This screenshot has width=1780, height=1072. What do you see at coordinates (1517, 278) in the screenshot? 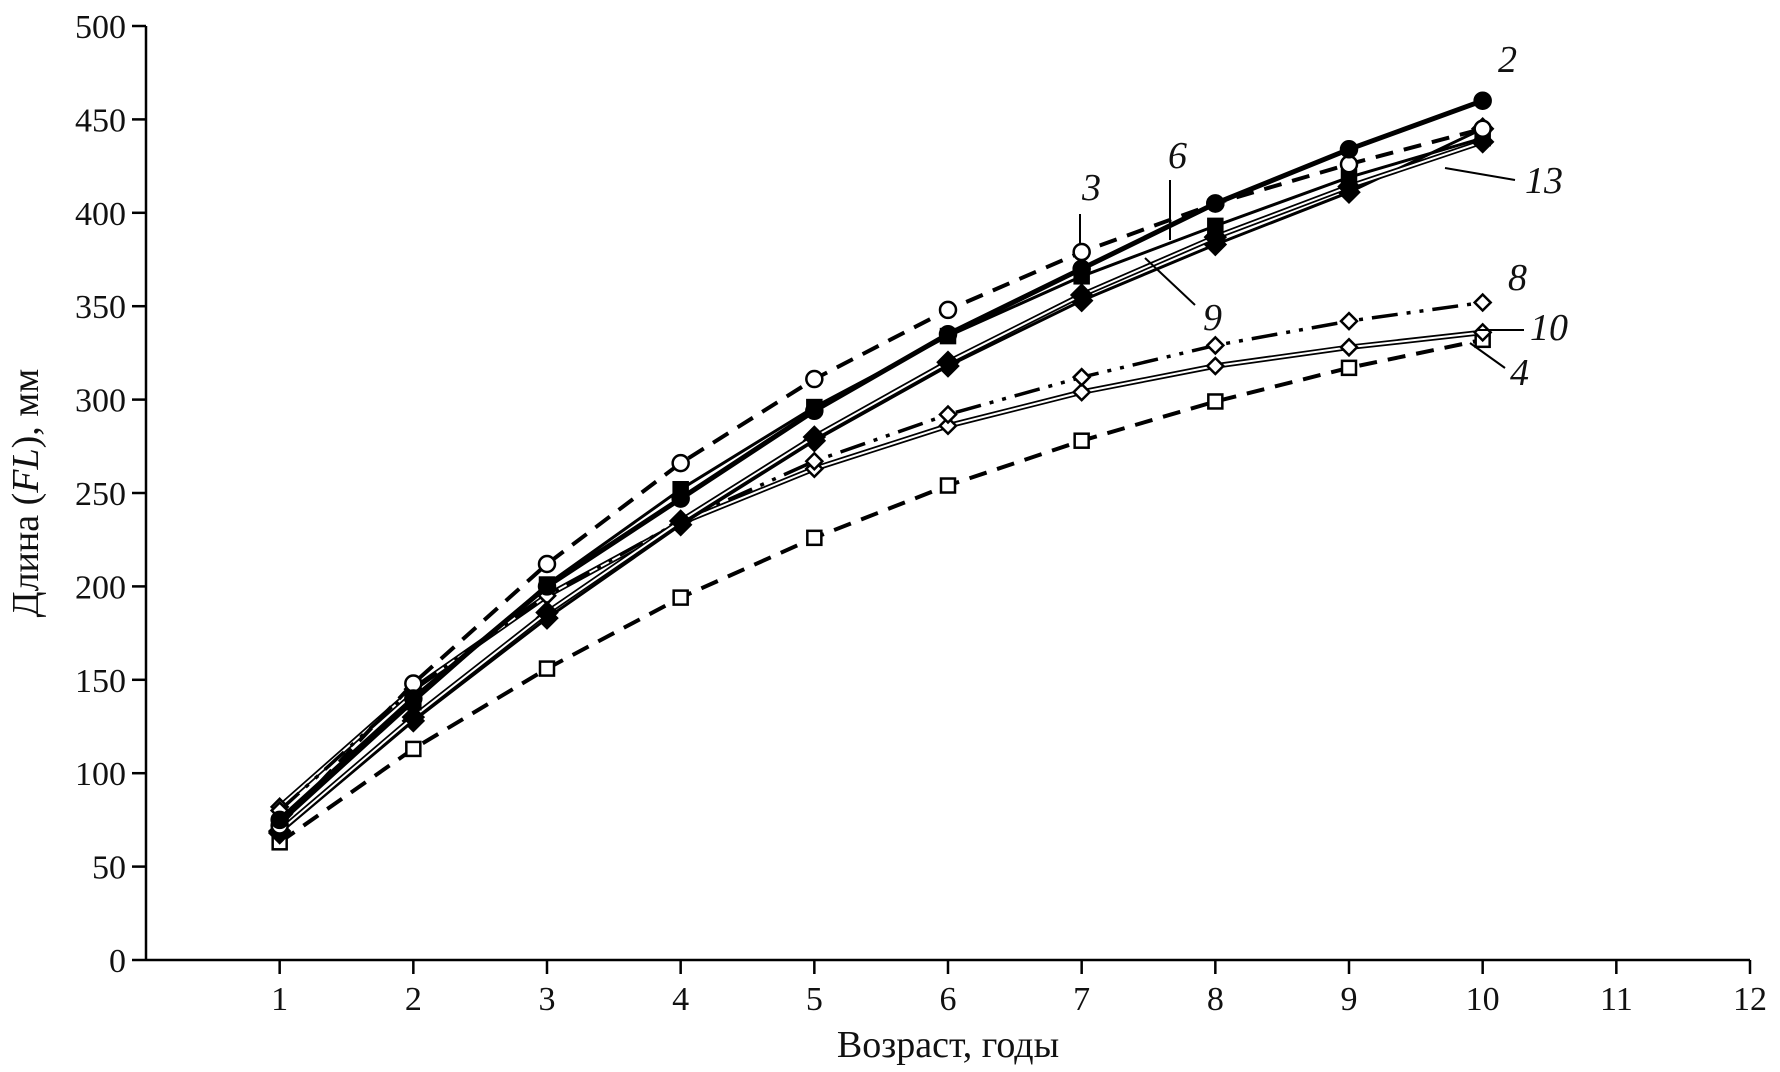
I see `series-label-8: 8` at bounding box center [1517, 278].